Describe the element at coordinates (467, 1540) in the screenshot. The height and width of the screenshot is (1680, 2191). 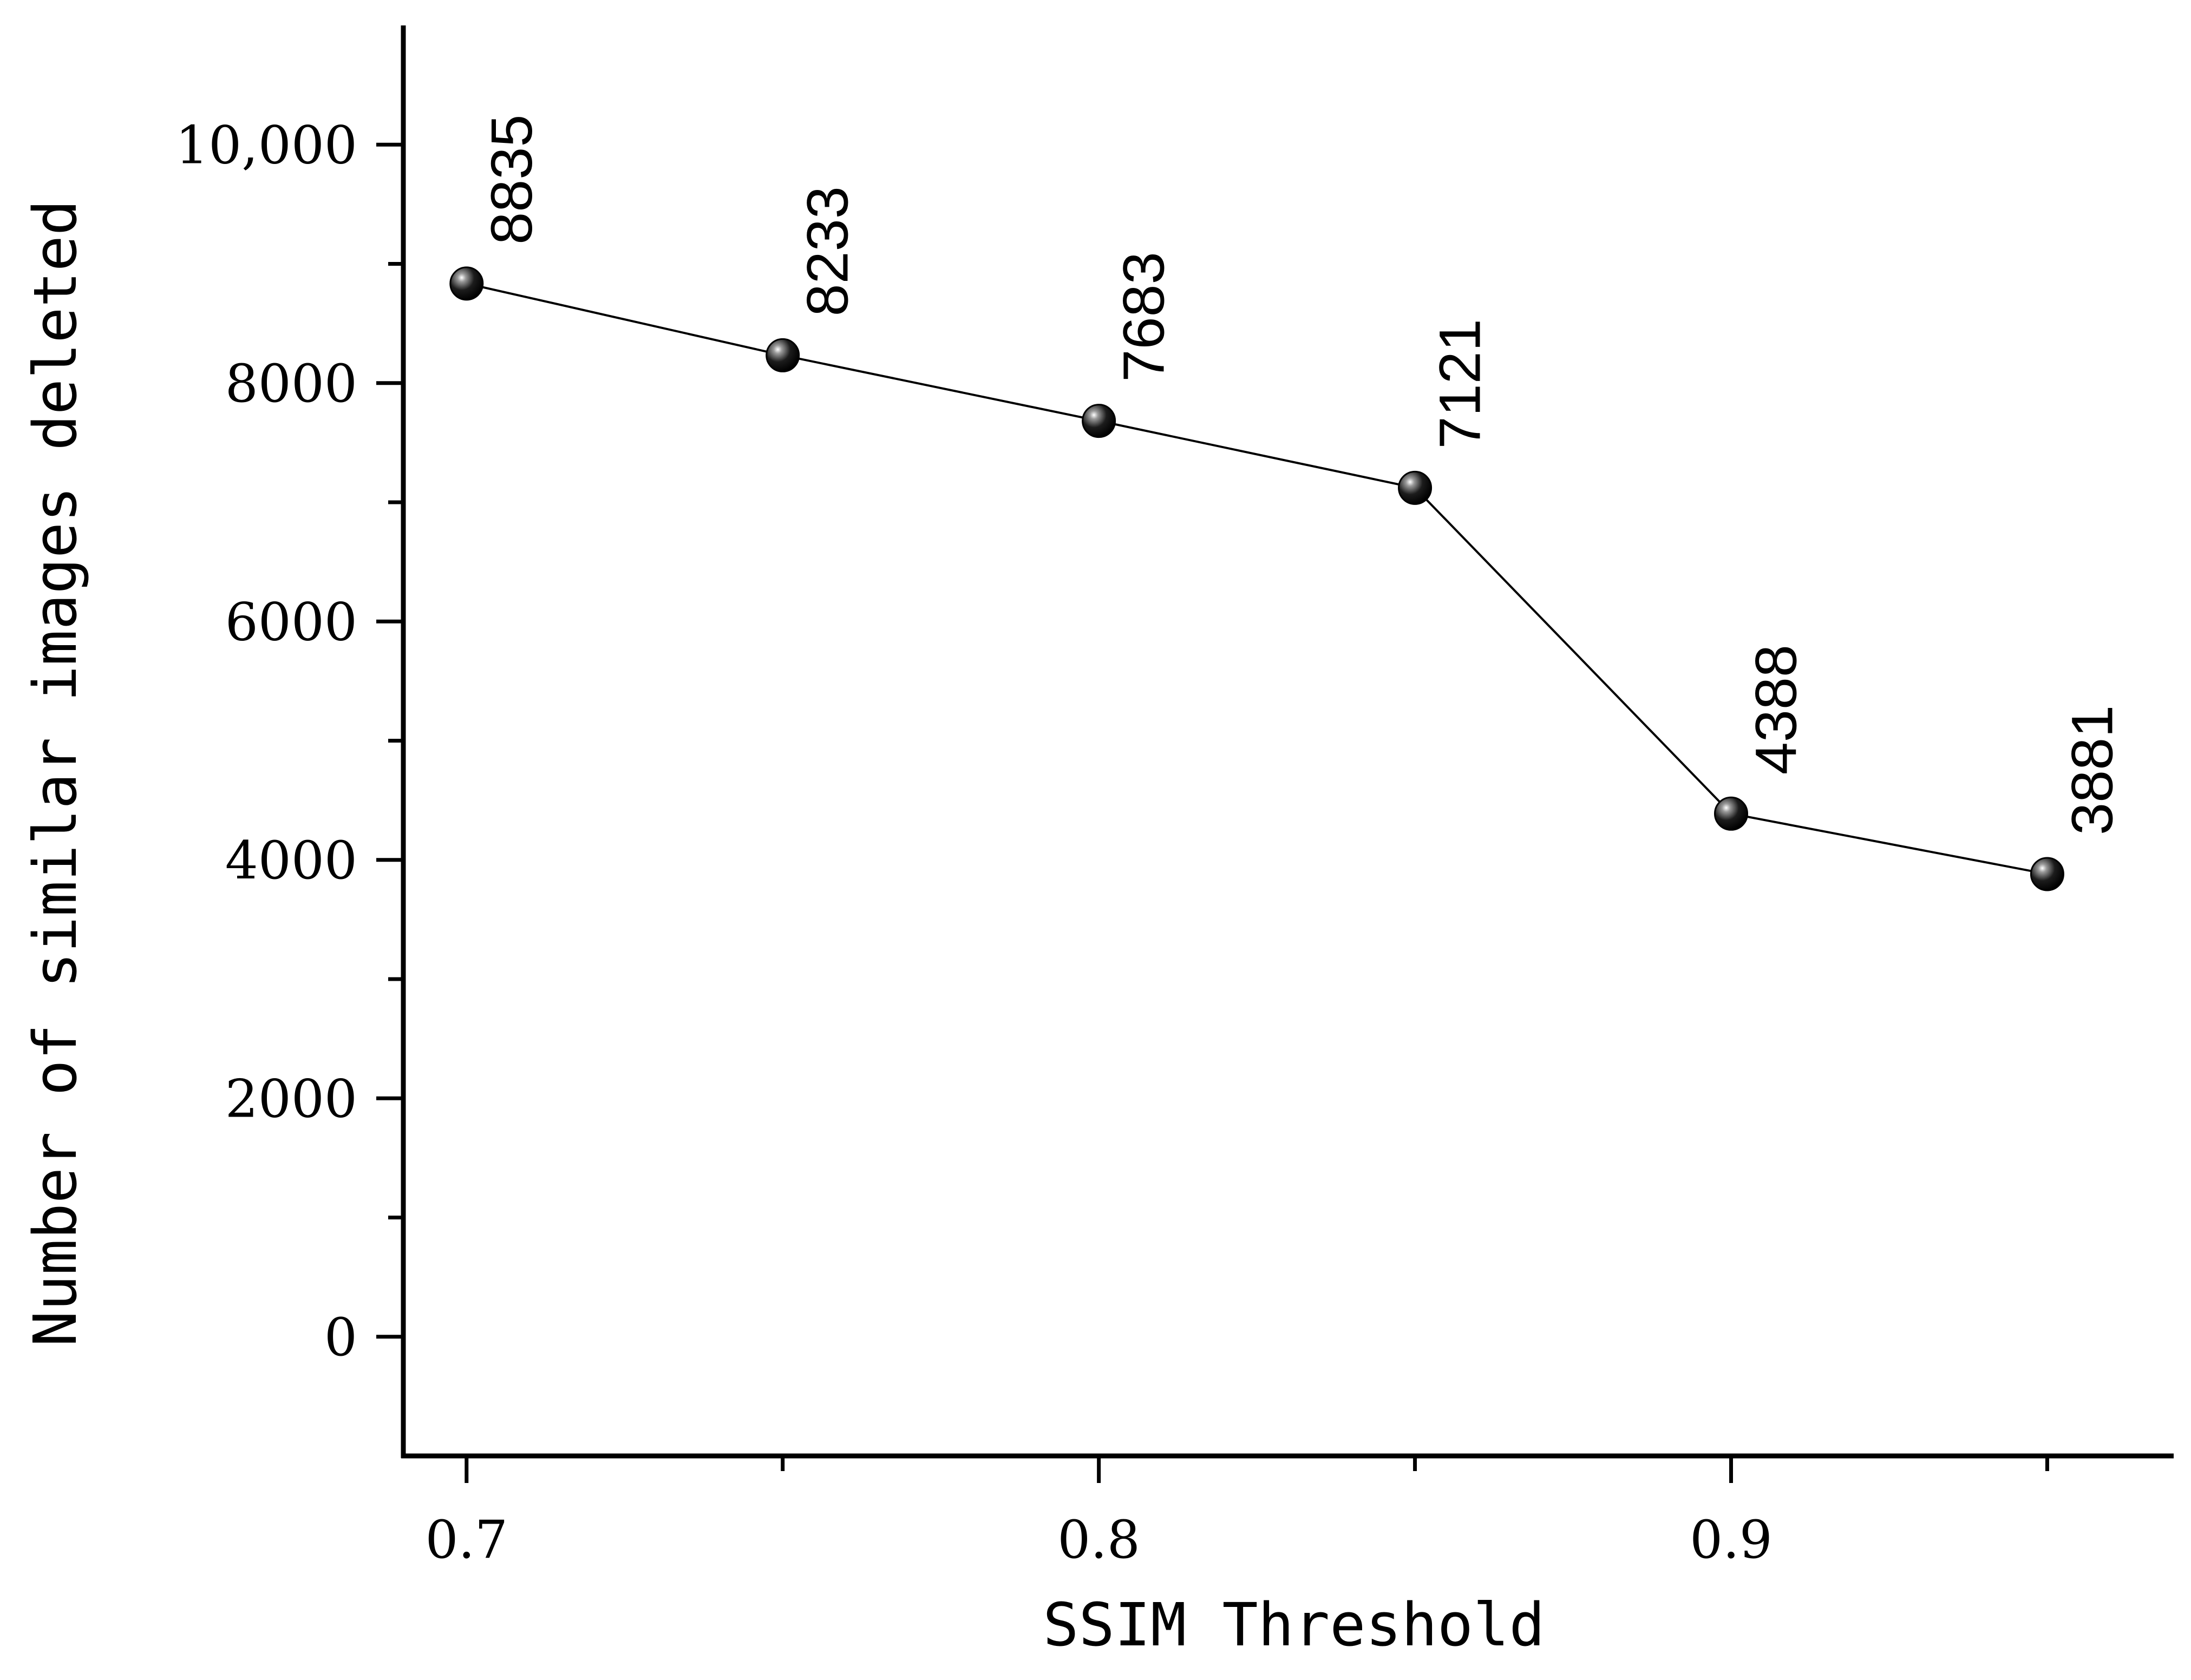
I see `x-tick-label: 0.7` at that location.